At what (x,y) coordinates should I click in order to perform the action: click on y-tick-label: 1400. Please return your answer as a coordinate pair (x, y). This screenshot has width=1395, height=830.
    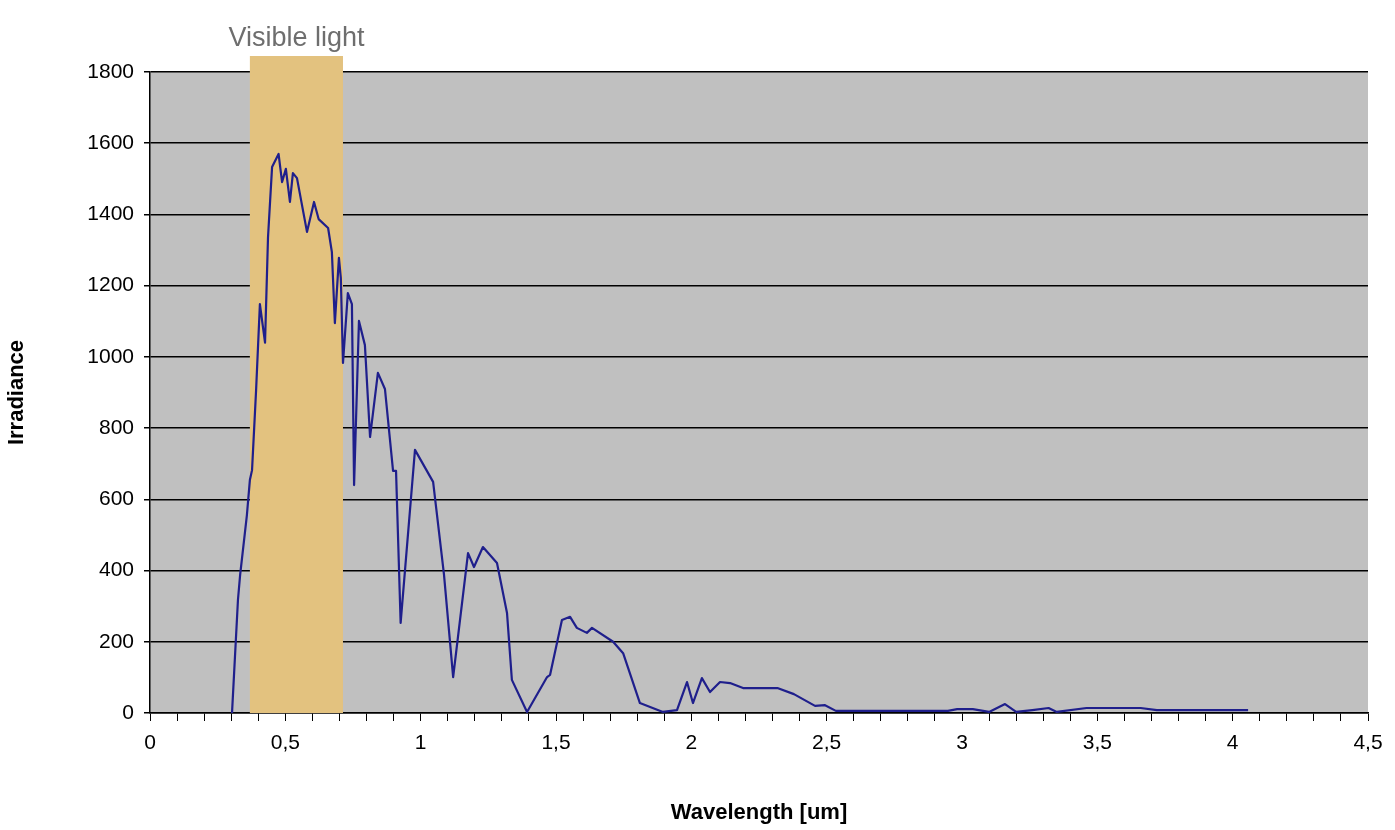
    Looking at the image, I should click on (110, 213).